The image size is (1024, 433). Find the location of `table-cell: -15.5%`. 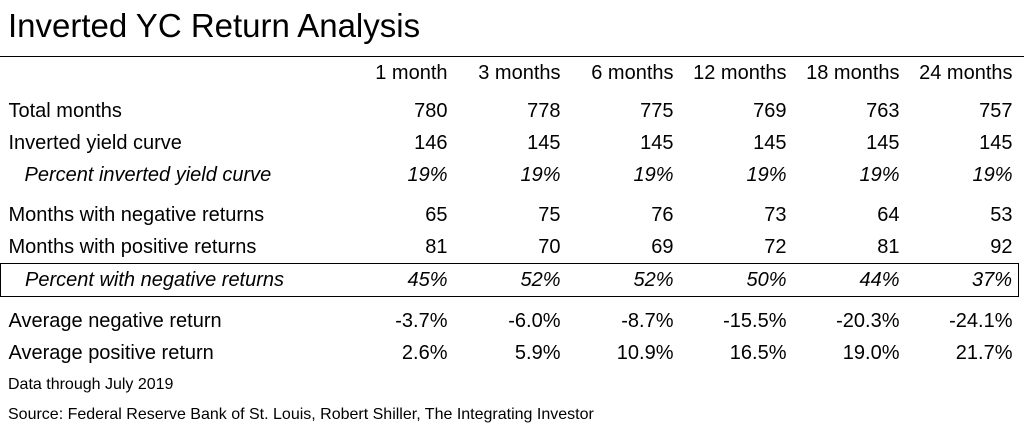

table-cell: -15.5% is located at coordinates (755, 320).